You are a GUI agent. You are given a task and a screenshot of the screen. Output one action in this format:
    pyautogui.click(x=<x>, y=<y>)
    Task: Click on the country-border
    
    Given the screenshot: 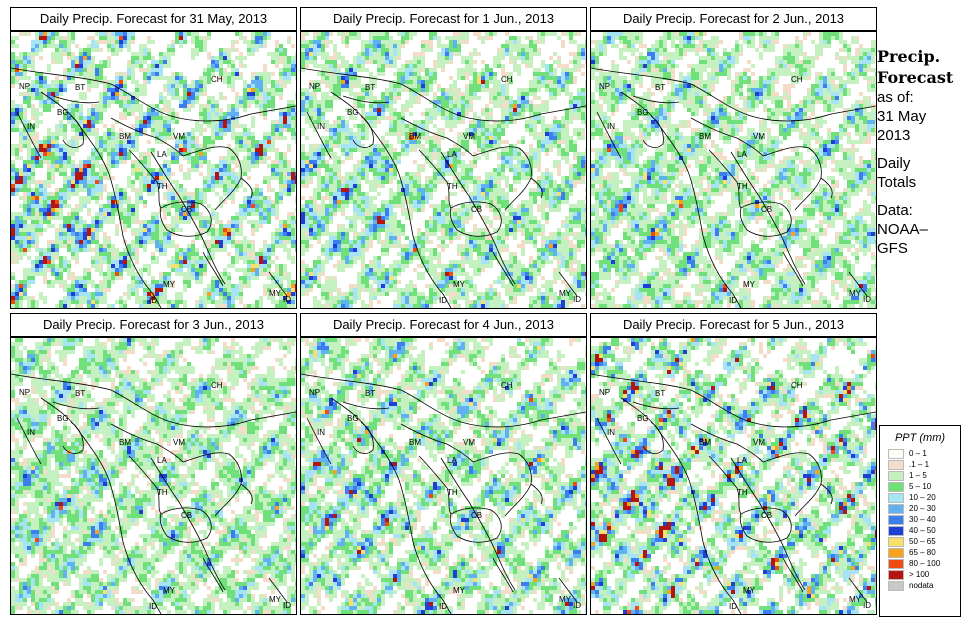 What is the action you would take?
    pyautogui.click(x=73, y=131)
    